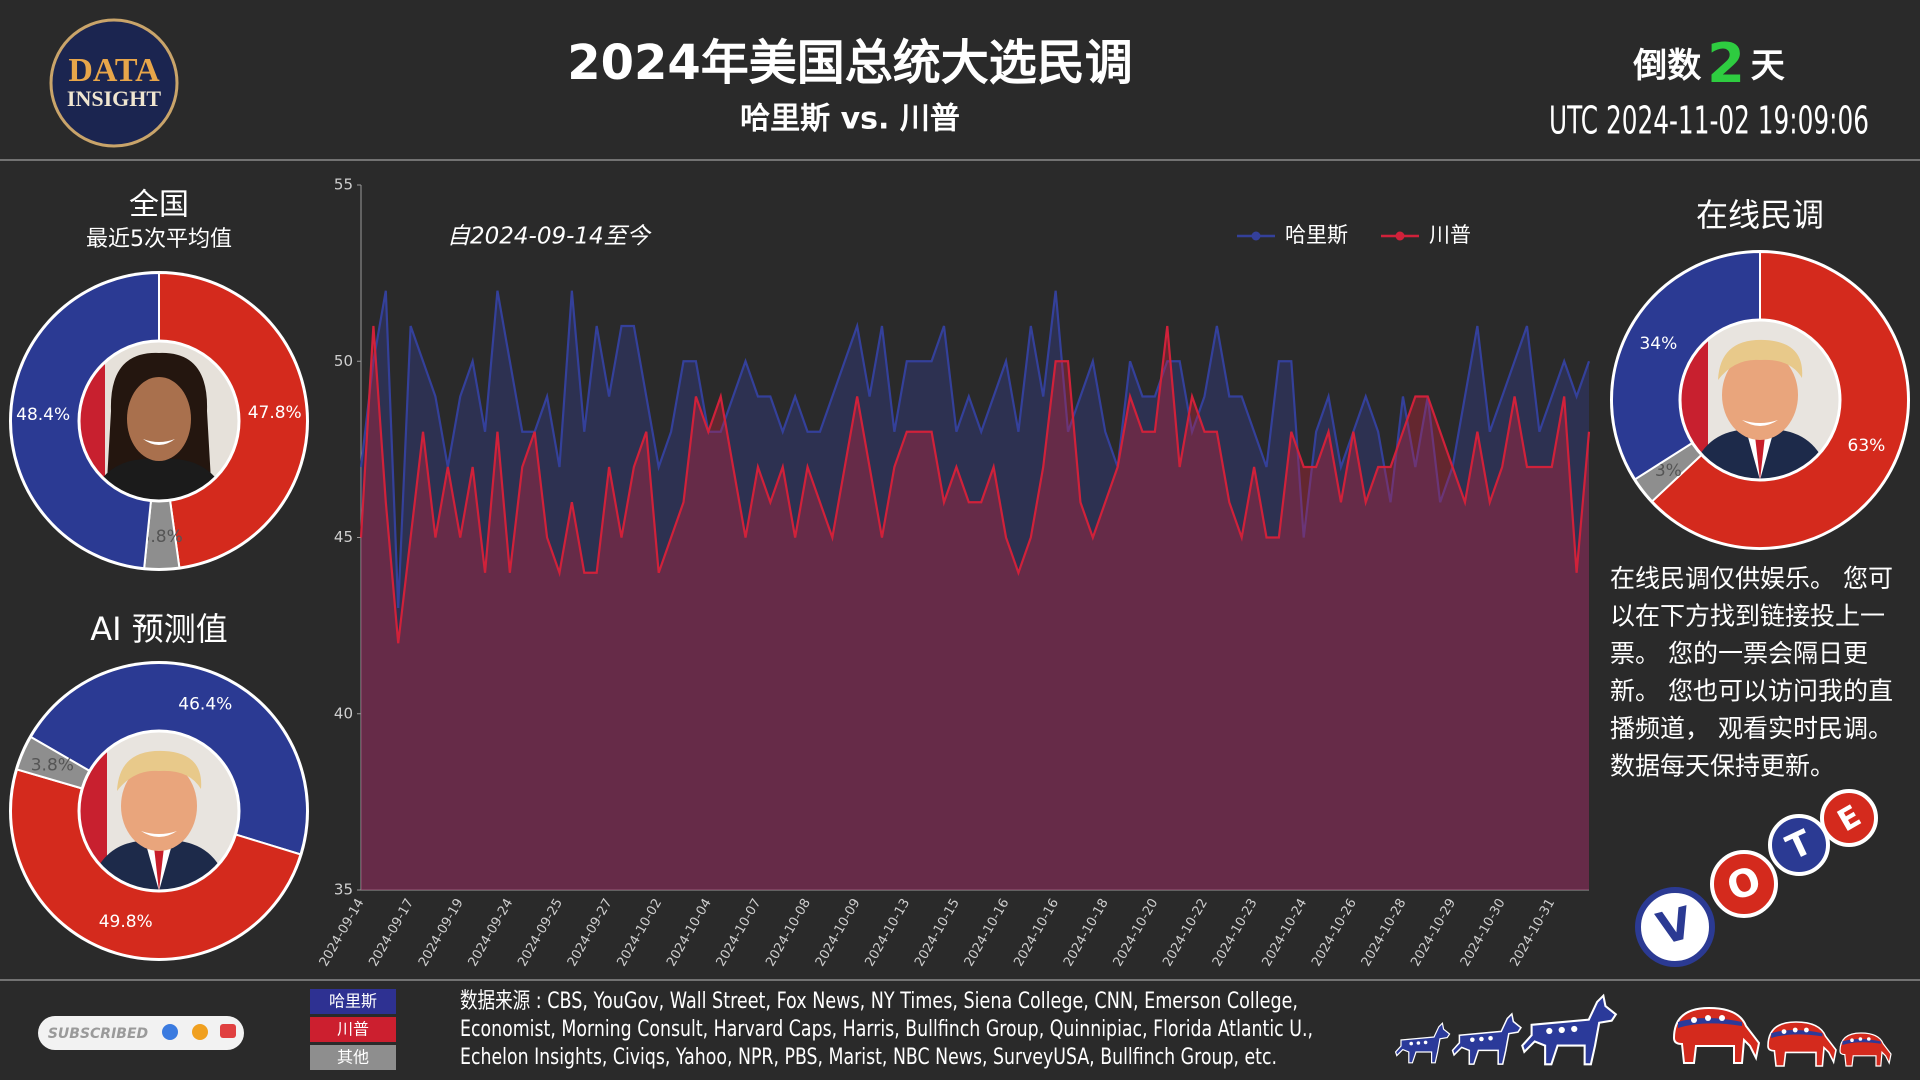 The height and width of the screenshot is (1080, 1920). I want to click on value-label: 34%, so click(1658, 344).